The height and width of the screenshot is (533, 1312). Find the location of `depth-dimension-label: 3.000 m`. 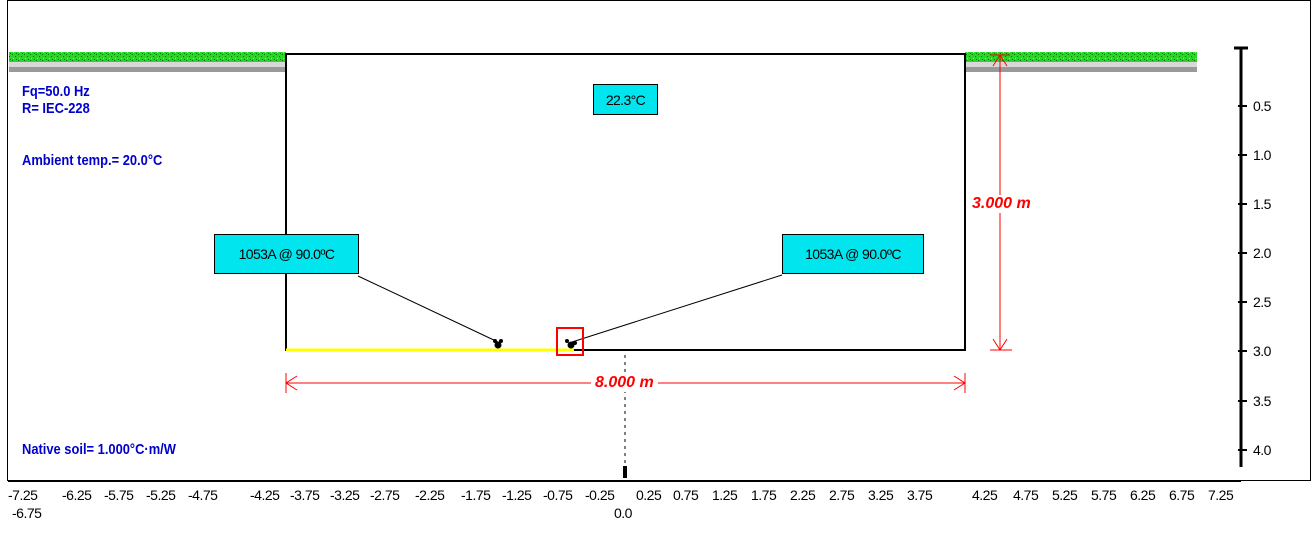

depth-dimension-label: 3.000 m is located at coordinates (1001, 204).